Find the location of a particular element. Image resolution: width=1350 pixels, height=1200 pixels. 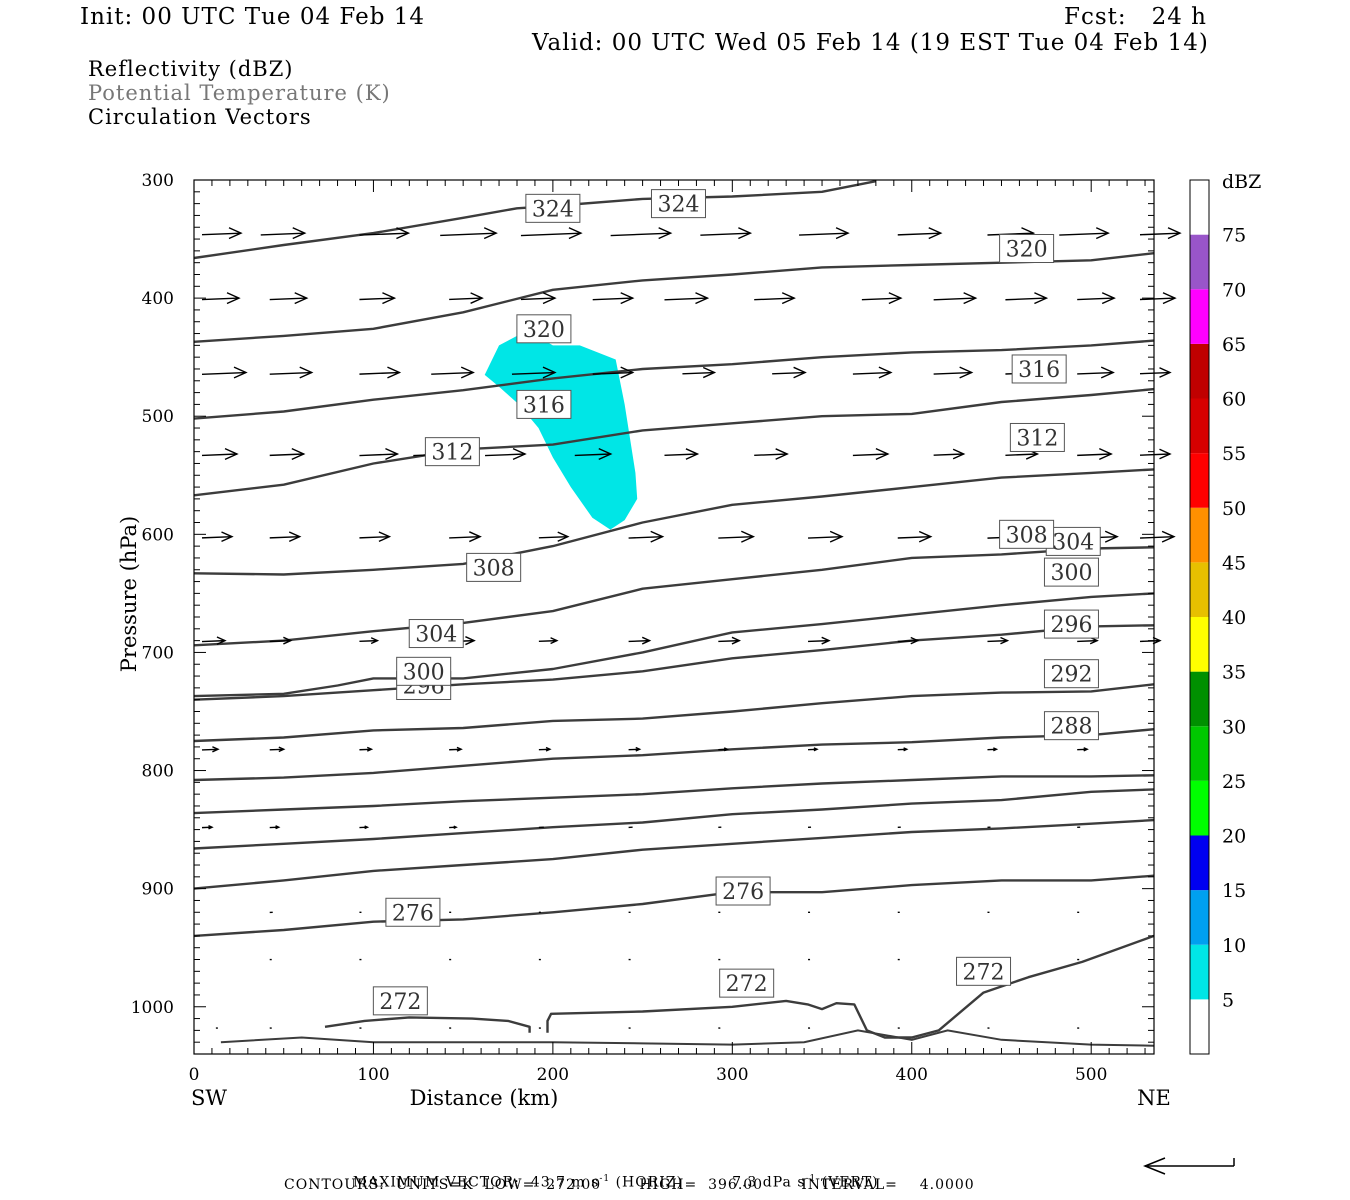

contour-label-316: 316 is located at coordinates (544, 404).